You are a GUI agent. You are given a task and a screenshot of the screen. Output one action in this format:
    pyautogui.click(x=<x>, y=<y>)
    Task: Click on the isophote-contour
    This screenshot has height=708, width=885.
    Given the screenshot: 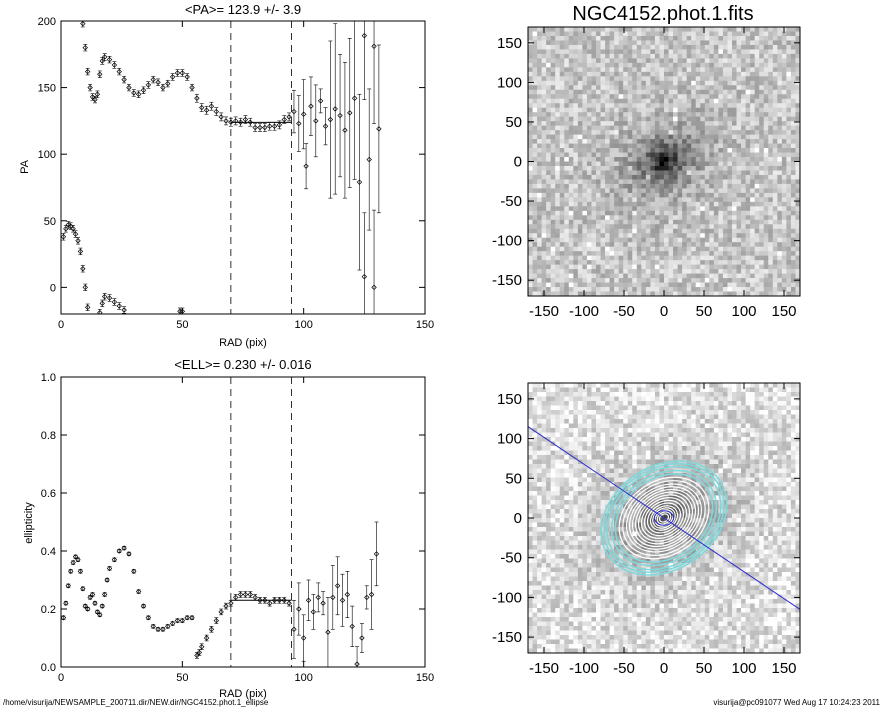 What is the action you would take?
    pyautogui.click(x=664, y=518)
    